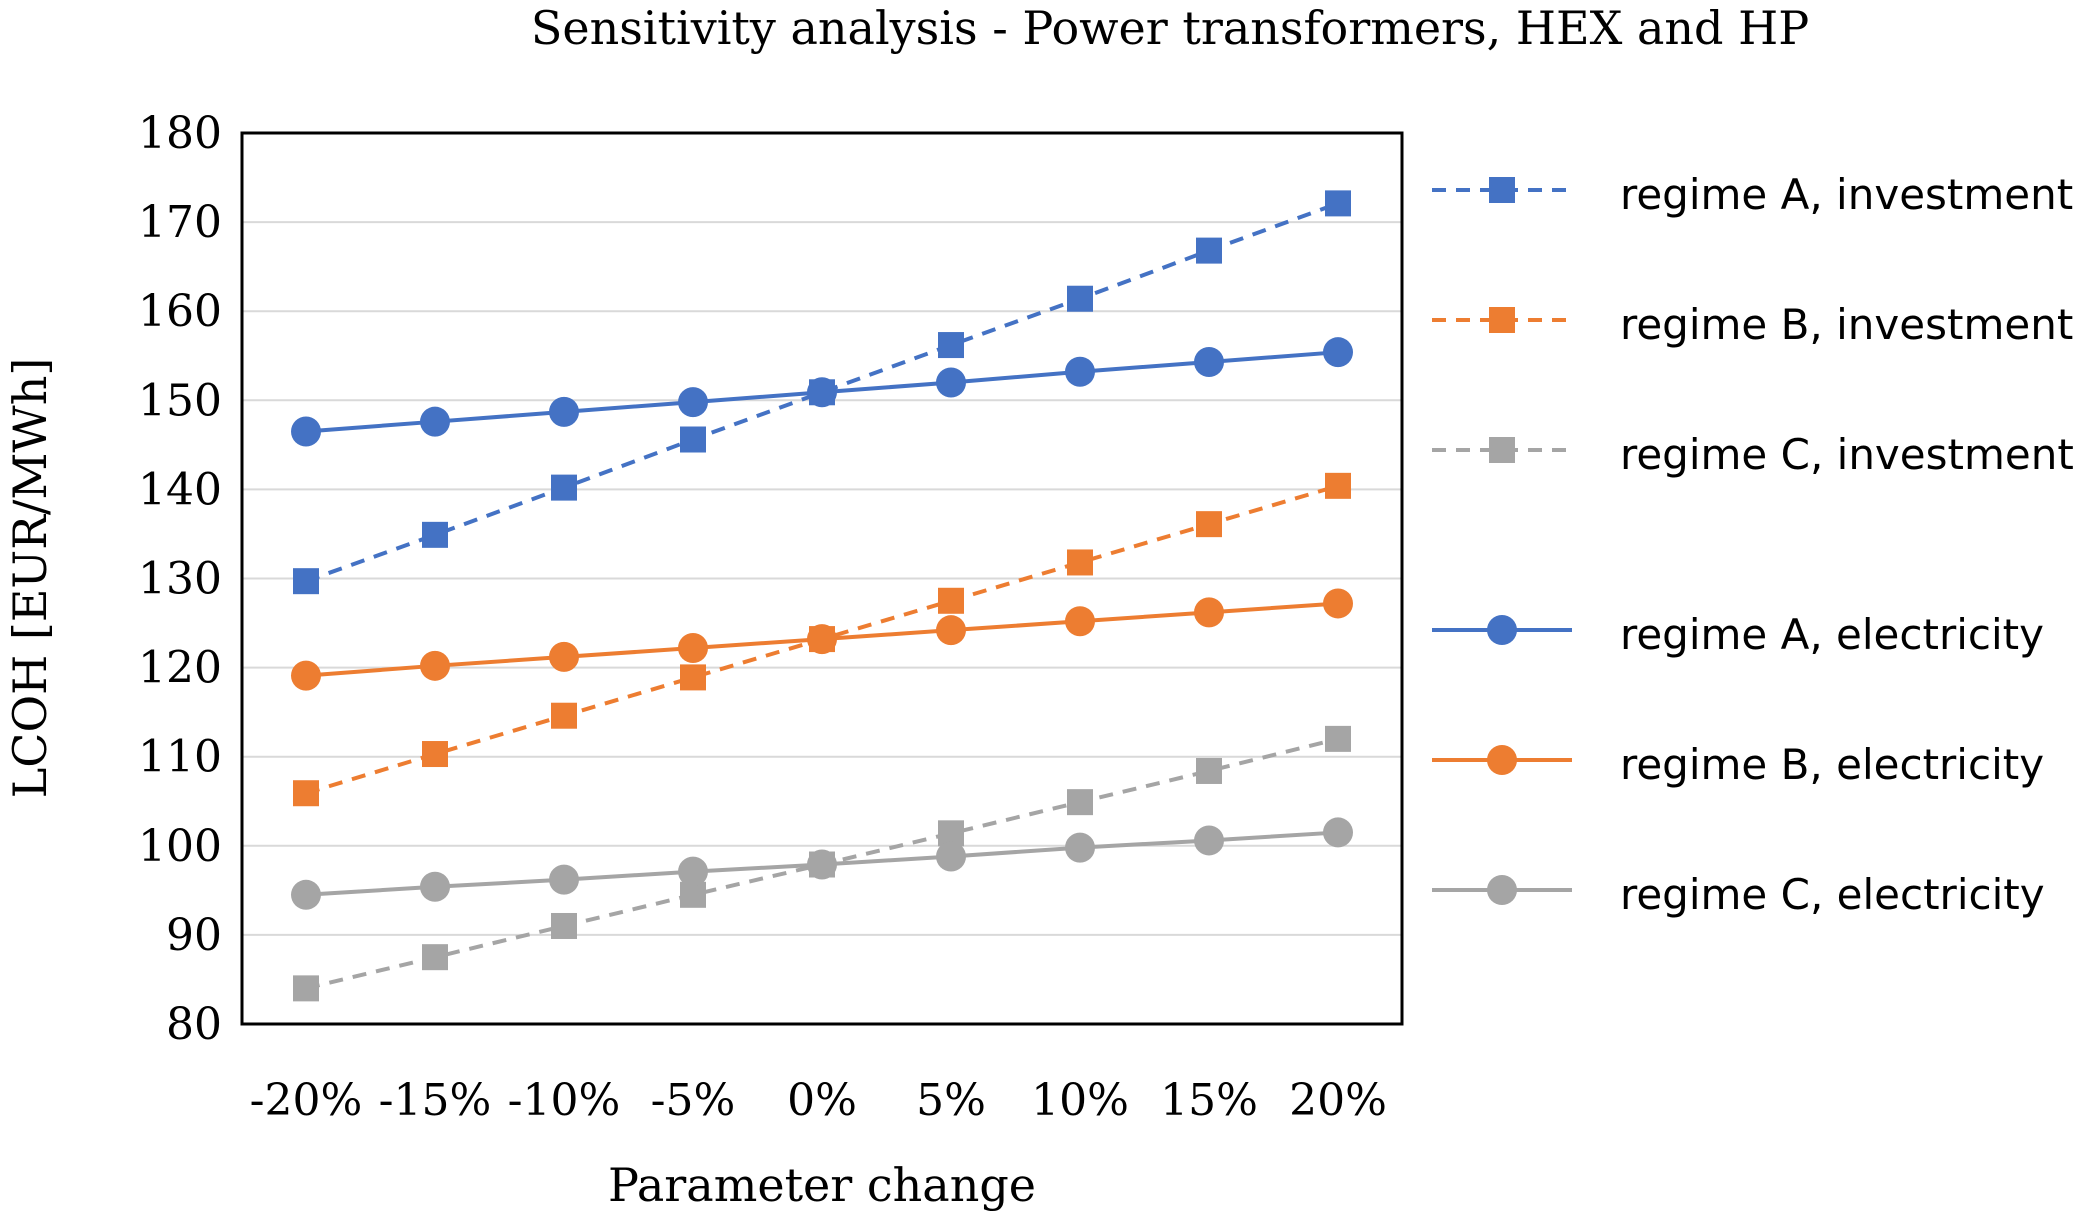  Describe the element at coordinates (1832, 894) in the screenshot. I see `legend-label: regime C, electricity` at that location.